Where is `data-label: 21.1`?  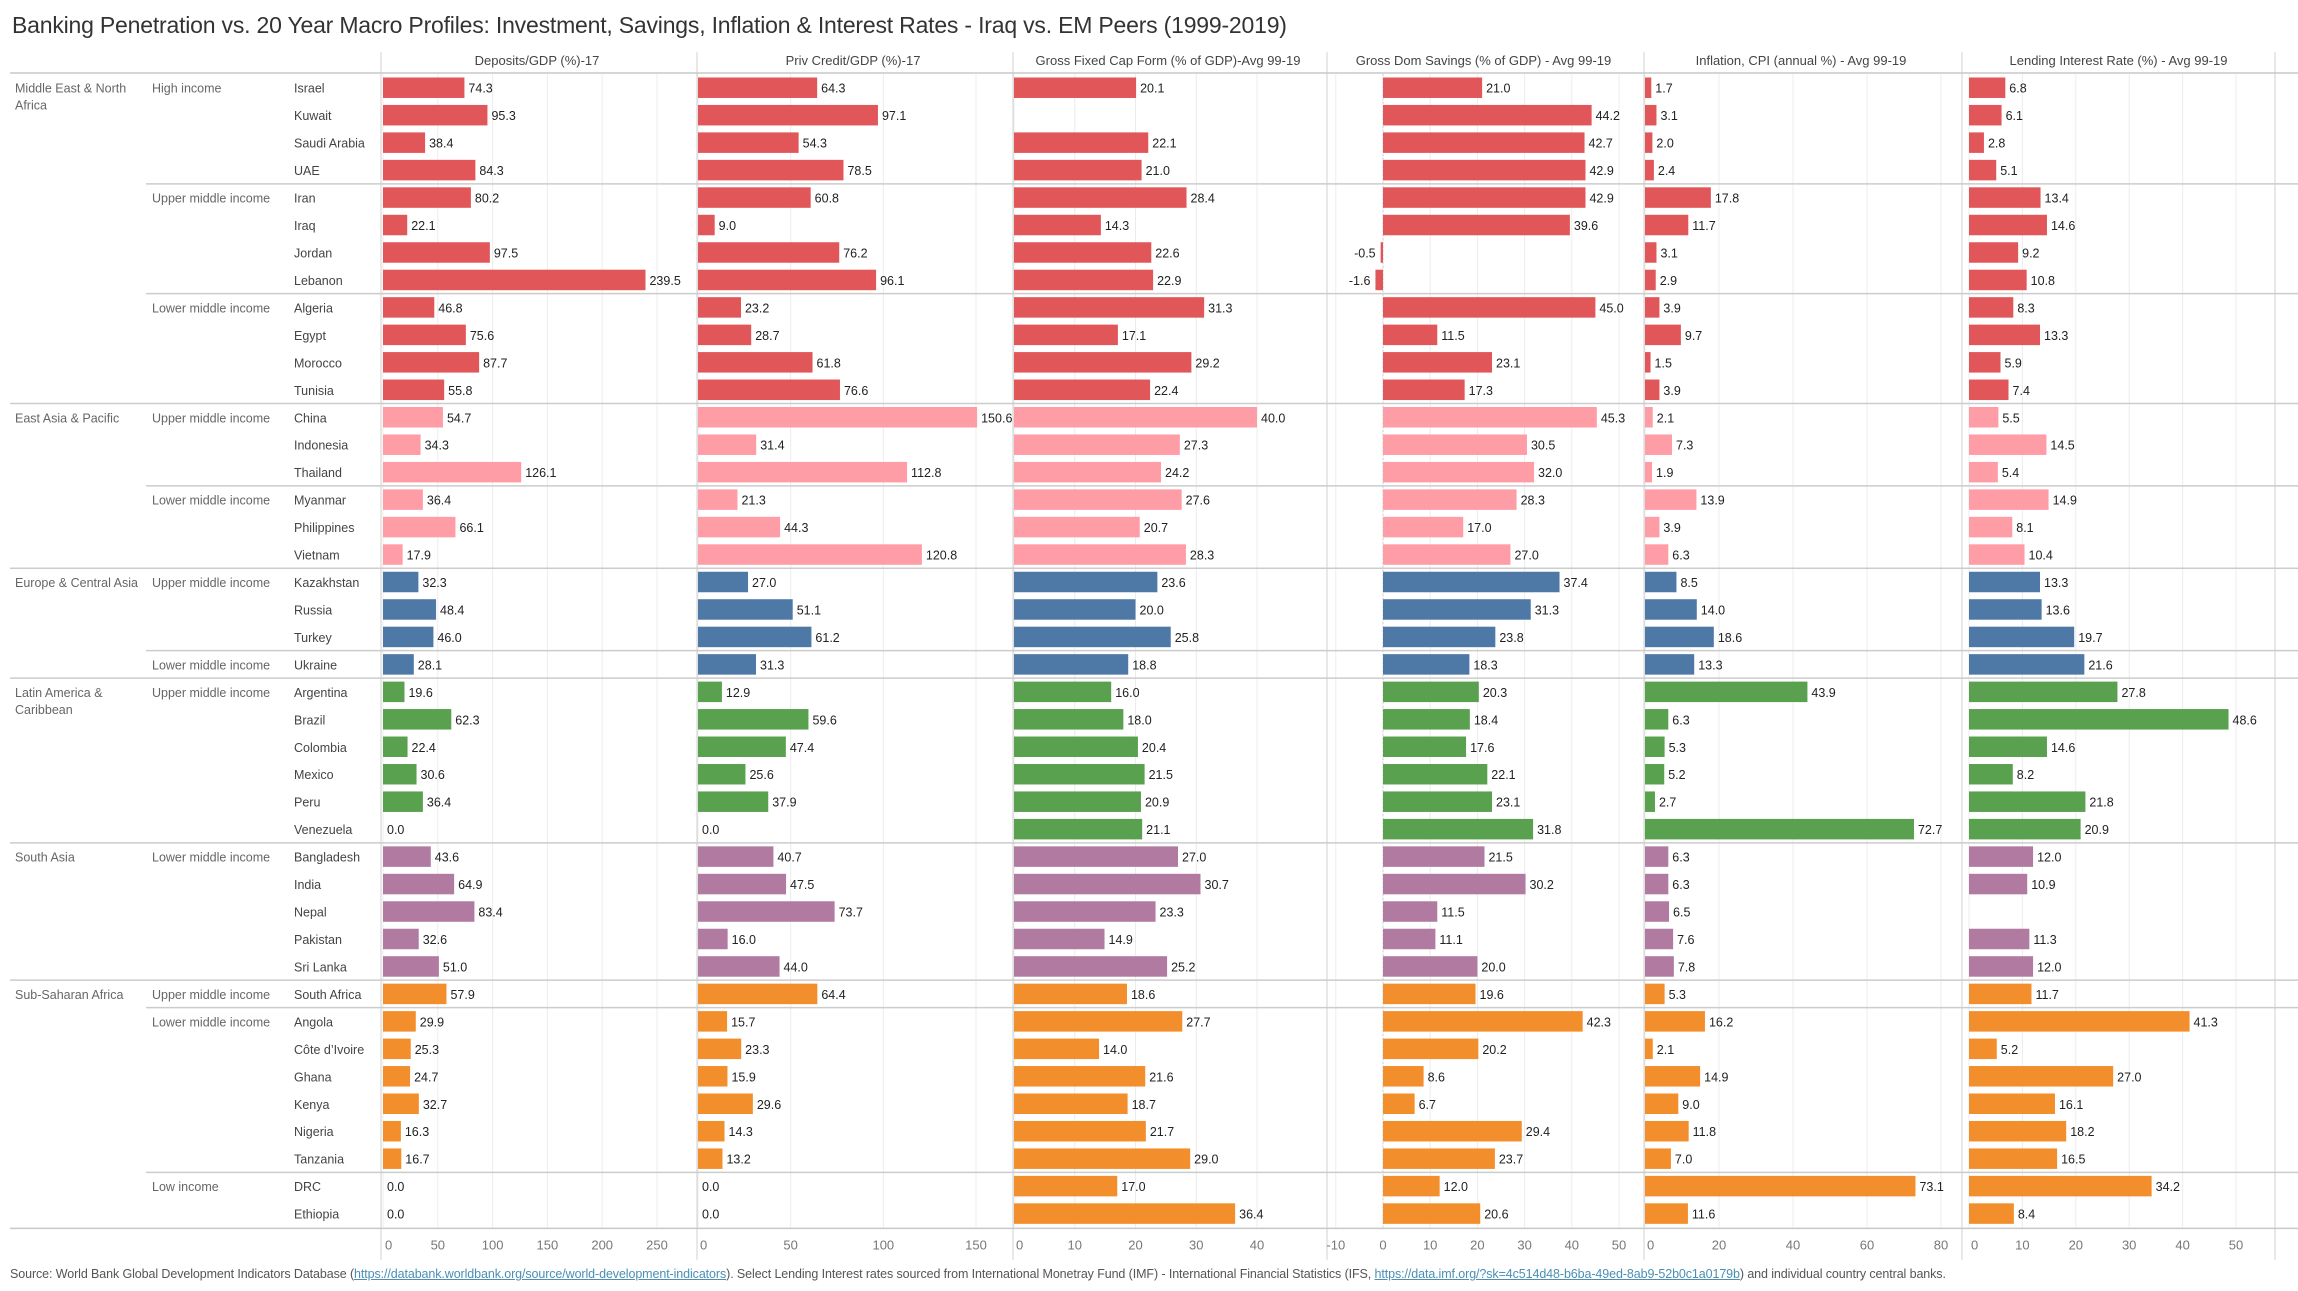
data-label: 21.1 is located at coordinates (1158, 830).